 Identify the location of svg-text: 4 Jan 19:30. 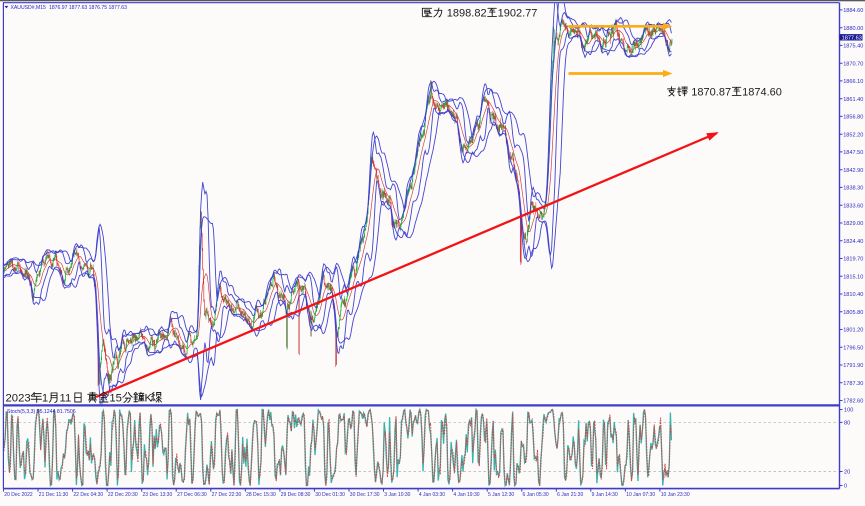
(466, 495).